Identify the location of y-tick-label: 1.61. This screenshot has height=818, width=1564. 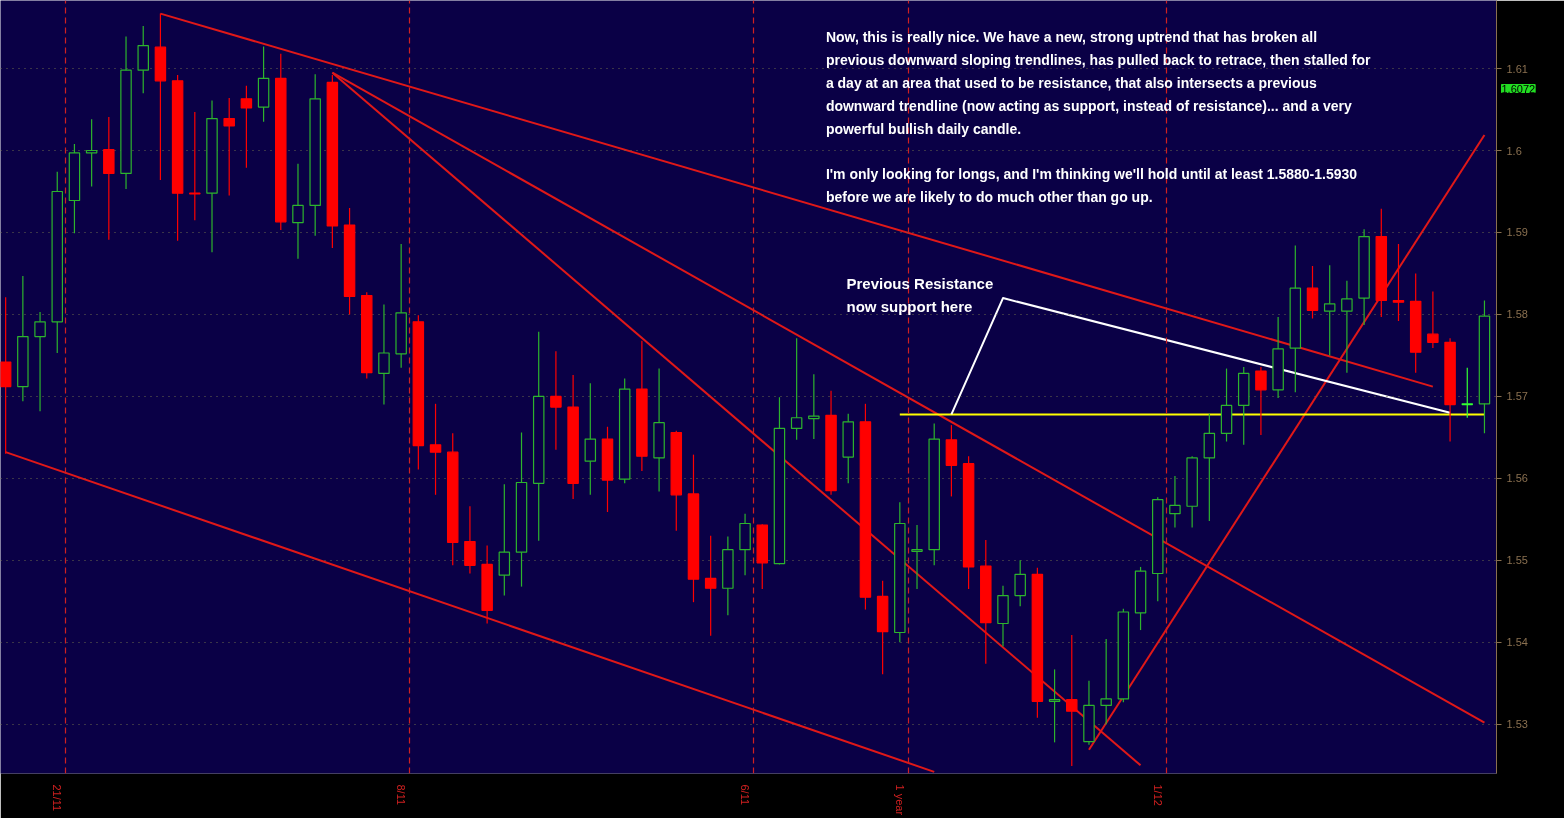
(1517, 68).